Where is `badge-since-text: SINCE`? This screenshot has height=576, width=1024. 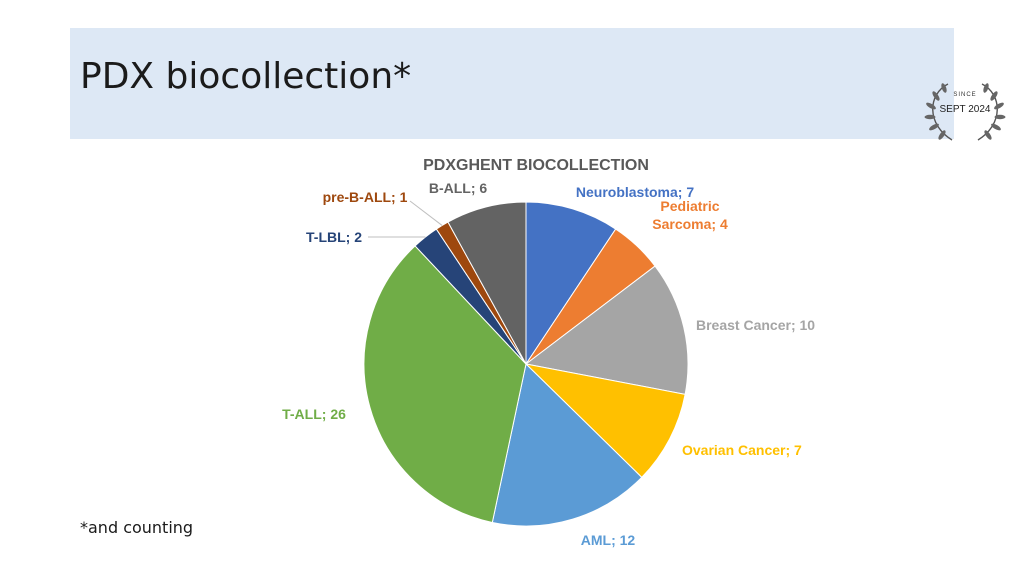 badge-since-text: SINCE is located at coordinates (965, 95).